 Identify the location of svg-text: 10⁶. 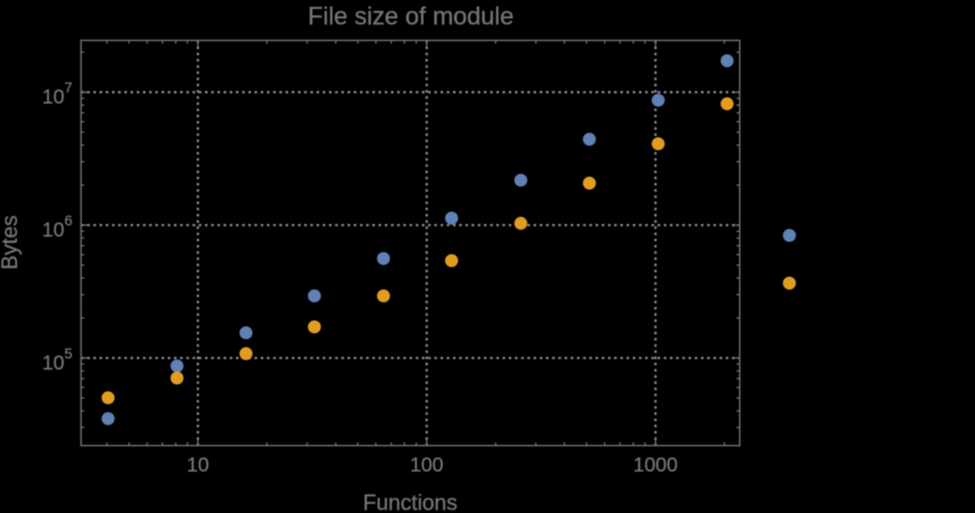
(57, 228).